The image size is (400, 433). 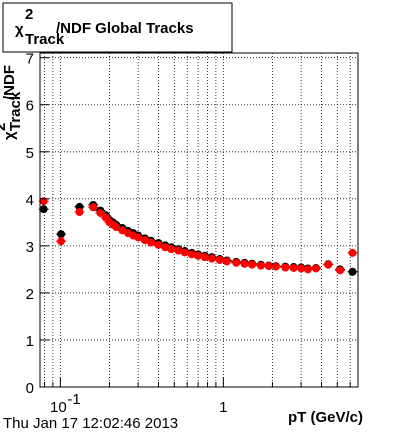 What do you see at coordinates (4, 127) in the screenshot?
I see `y-label-sup: 2` at bounding box center [4, 127].